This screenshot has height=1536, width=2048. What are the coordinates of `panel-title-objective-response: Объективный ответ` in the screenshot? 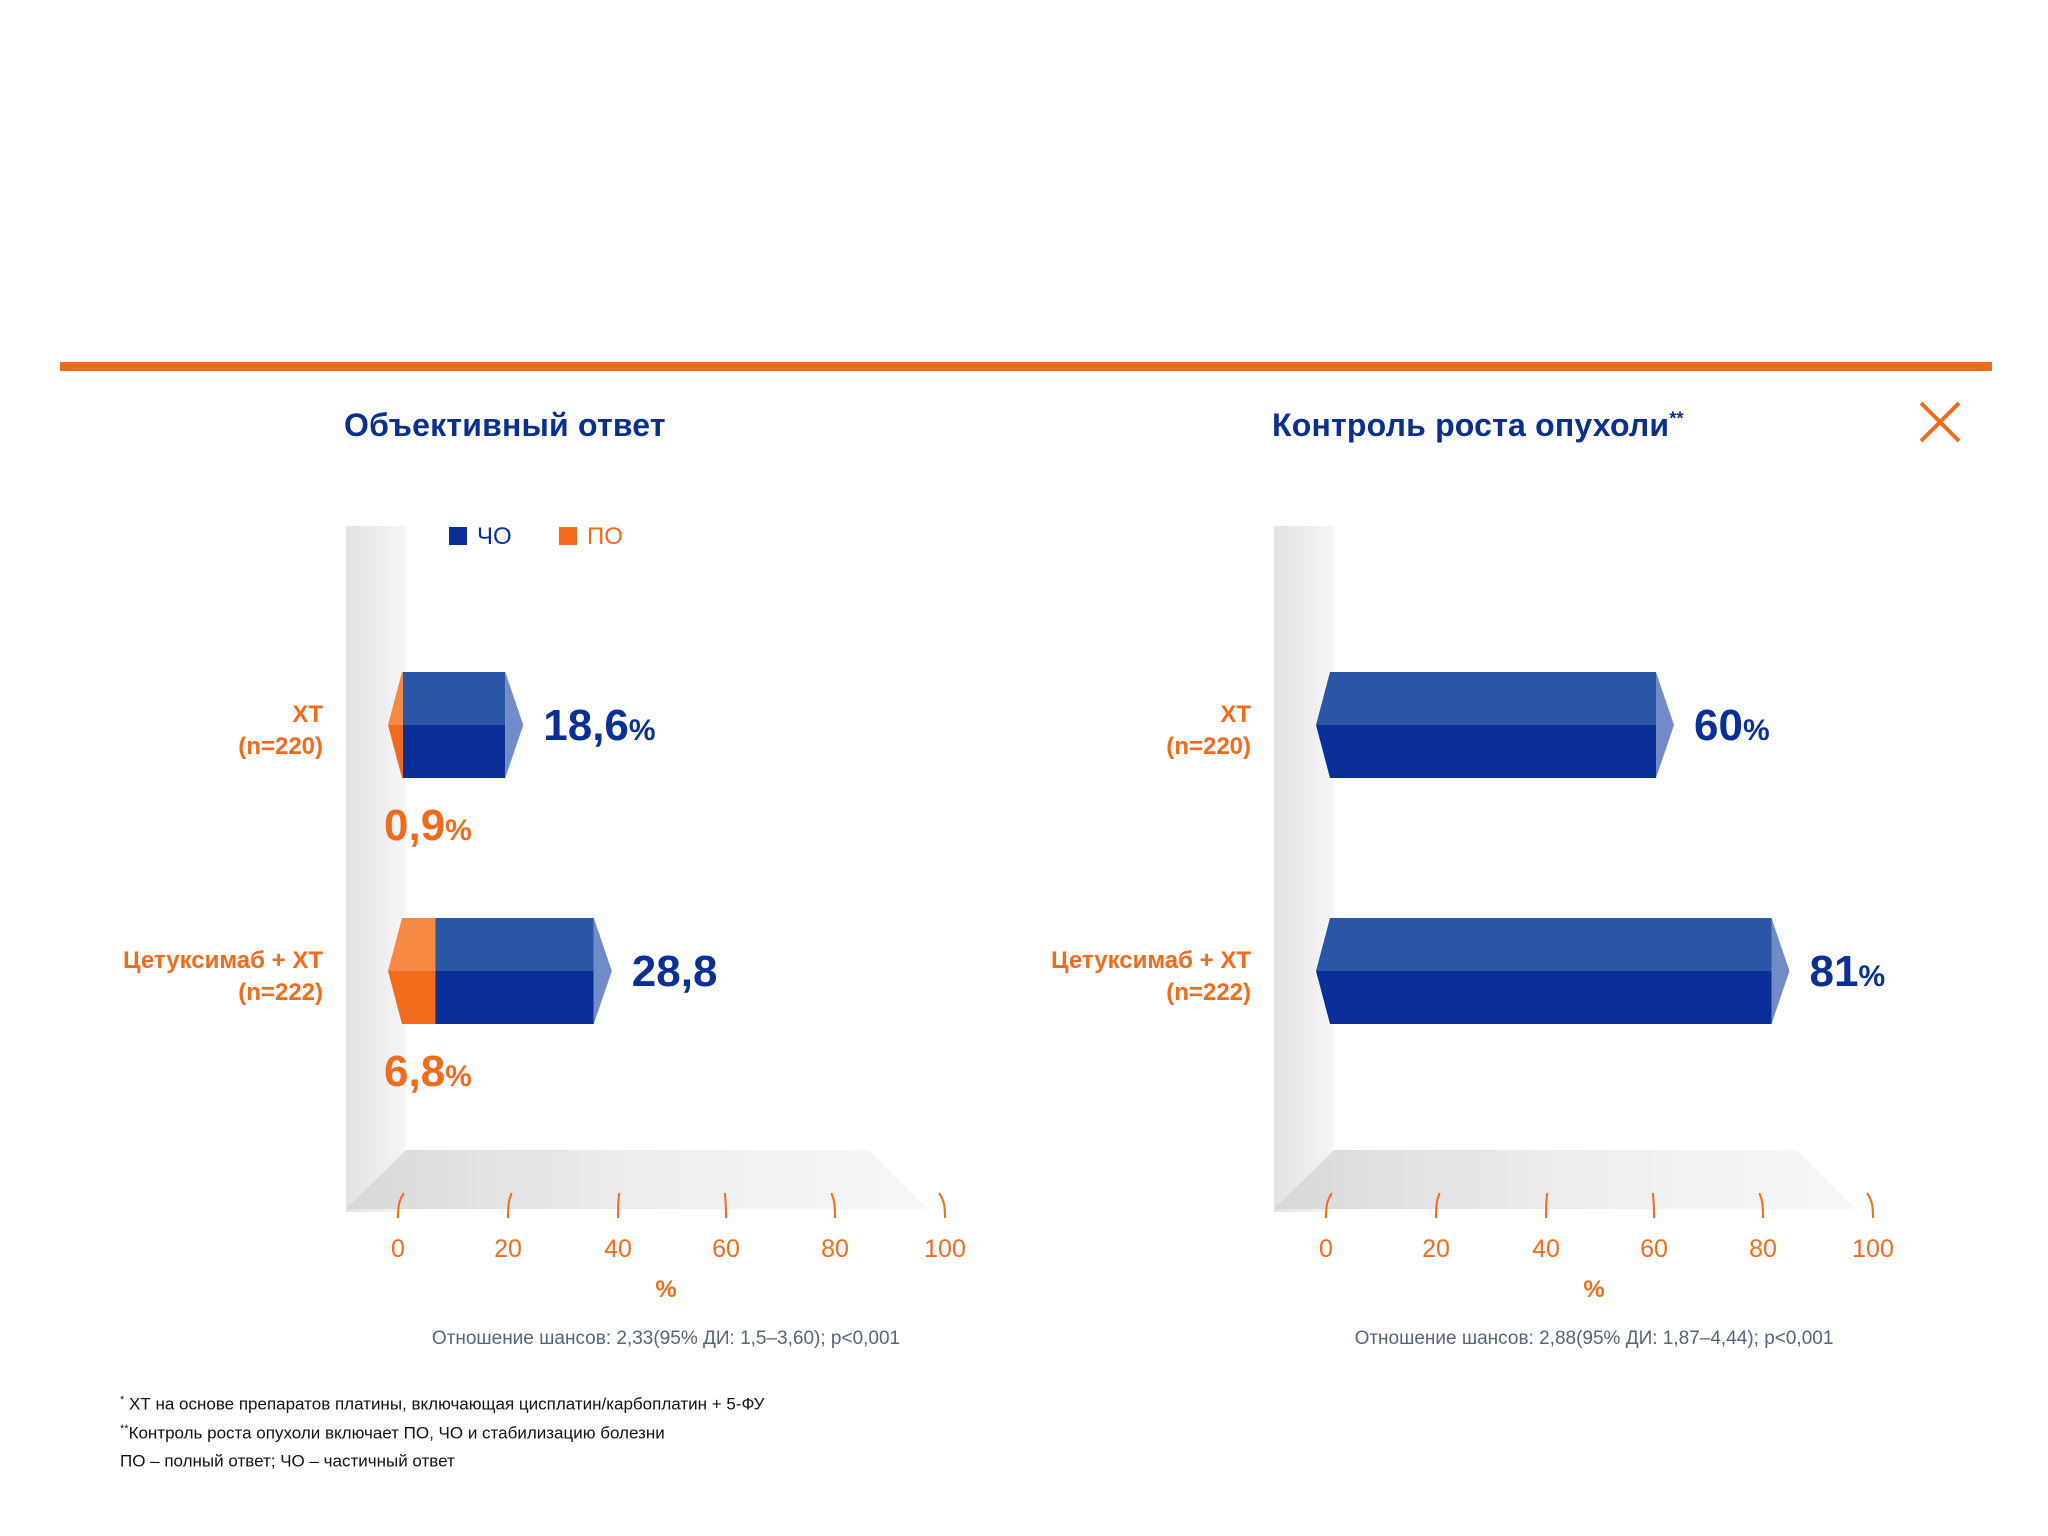 It's located at (505, 425).